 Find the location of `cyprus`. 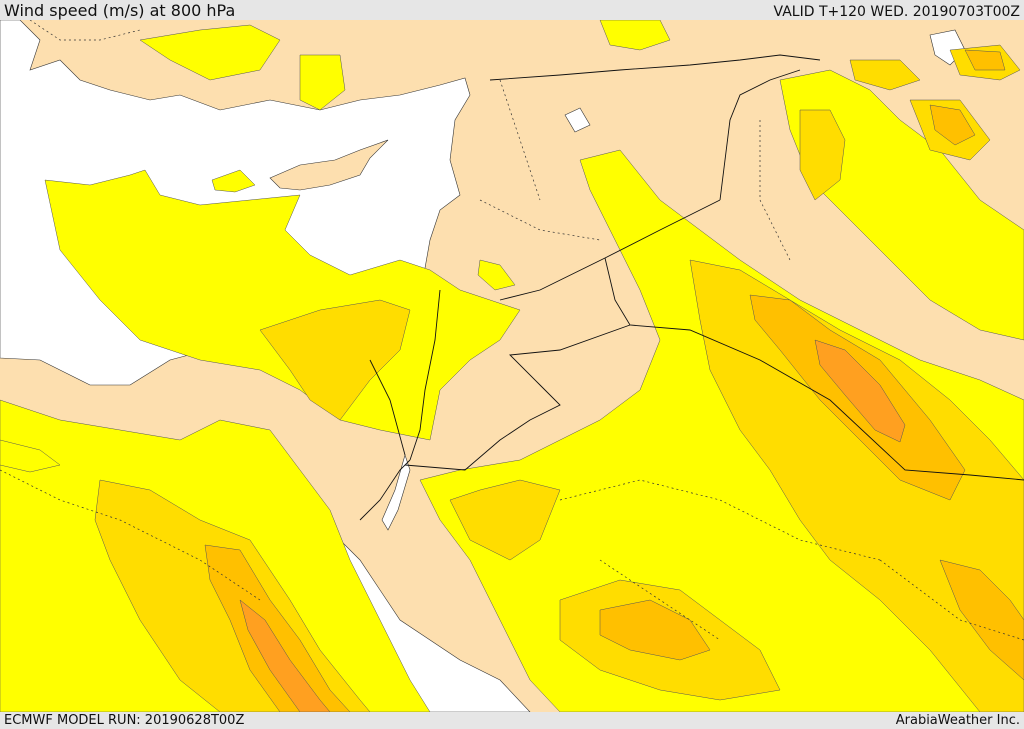

cyprus is located at coordinates (329, 165).